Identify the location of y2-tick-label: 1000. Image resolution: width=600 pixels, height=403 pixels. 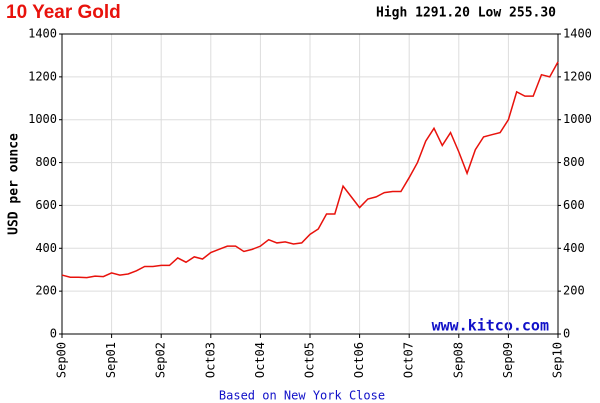
(577, 119).